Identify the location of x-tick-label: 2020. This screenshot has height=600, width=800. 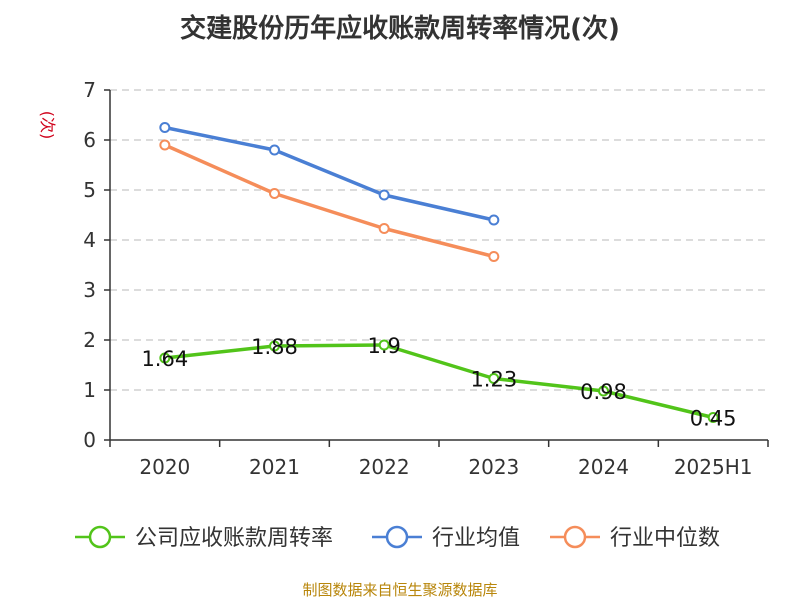
(164, 467).